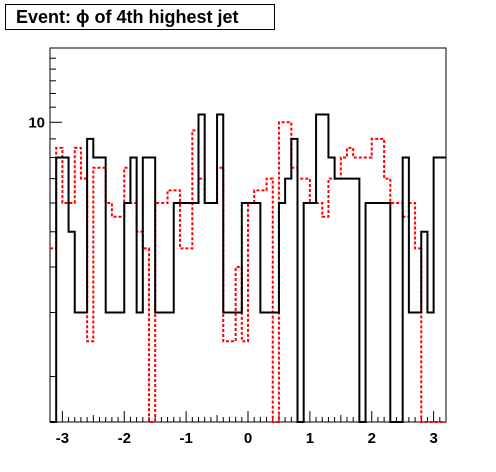 This screenshot has width=496, height=472. What do you see at coordinates (185, 438) in the screenshot?
I see `x-tick-label: -1` at bounding box center [185, 438].